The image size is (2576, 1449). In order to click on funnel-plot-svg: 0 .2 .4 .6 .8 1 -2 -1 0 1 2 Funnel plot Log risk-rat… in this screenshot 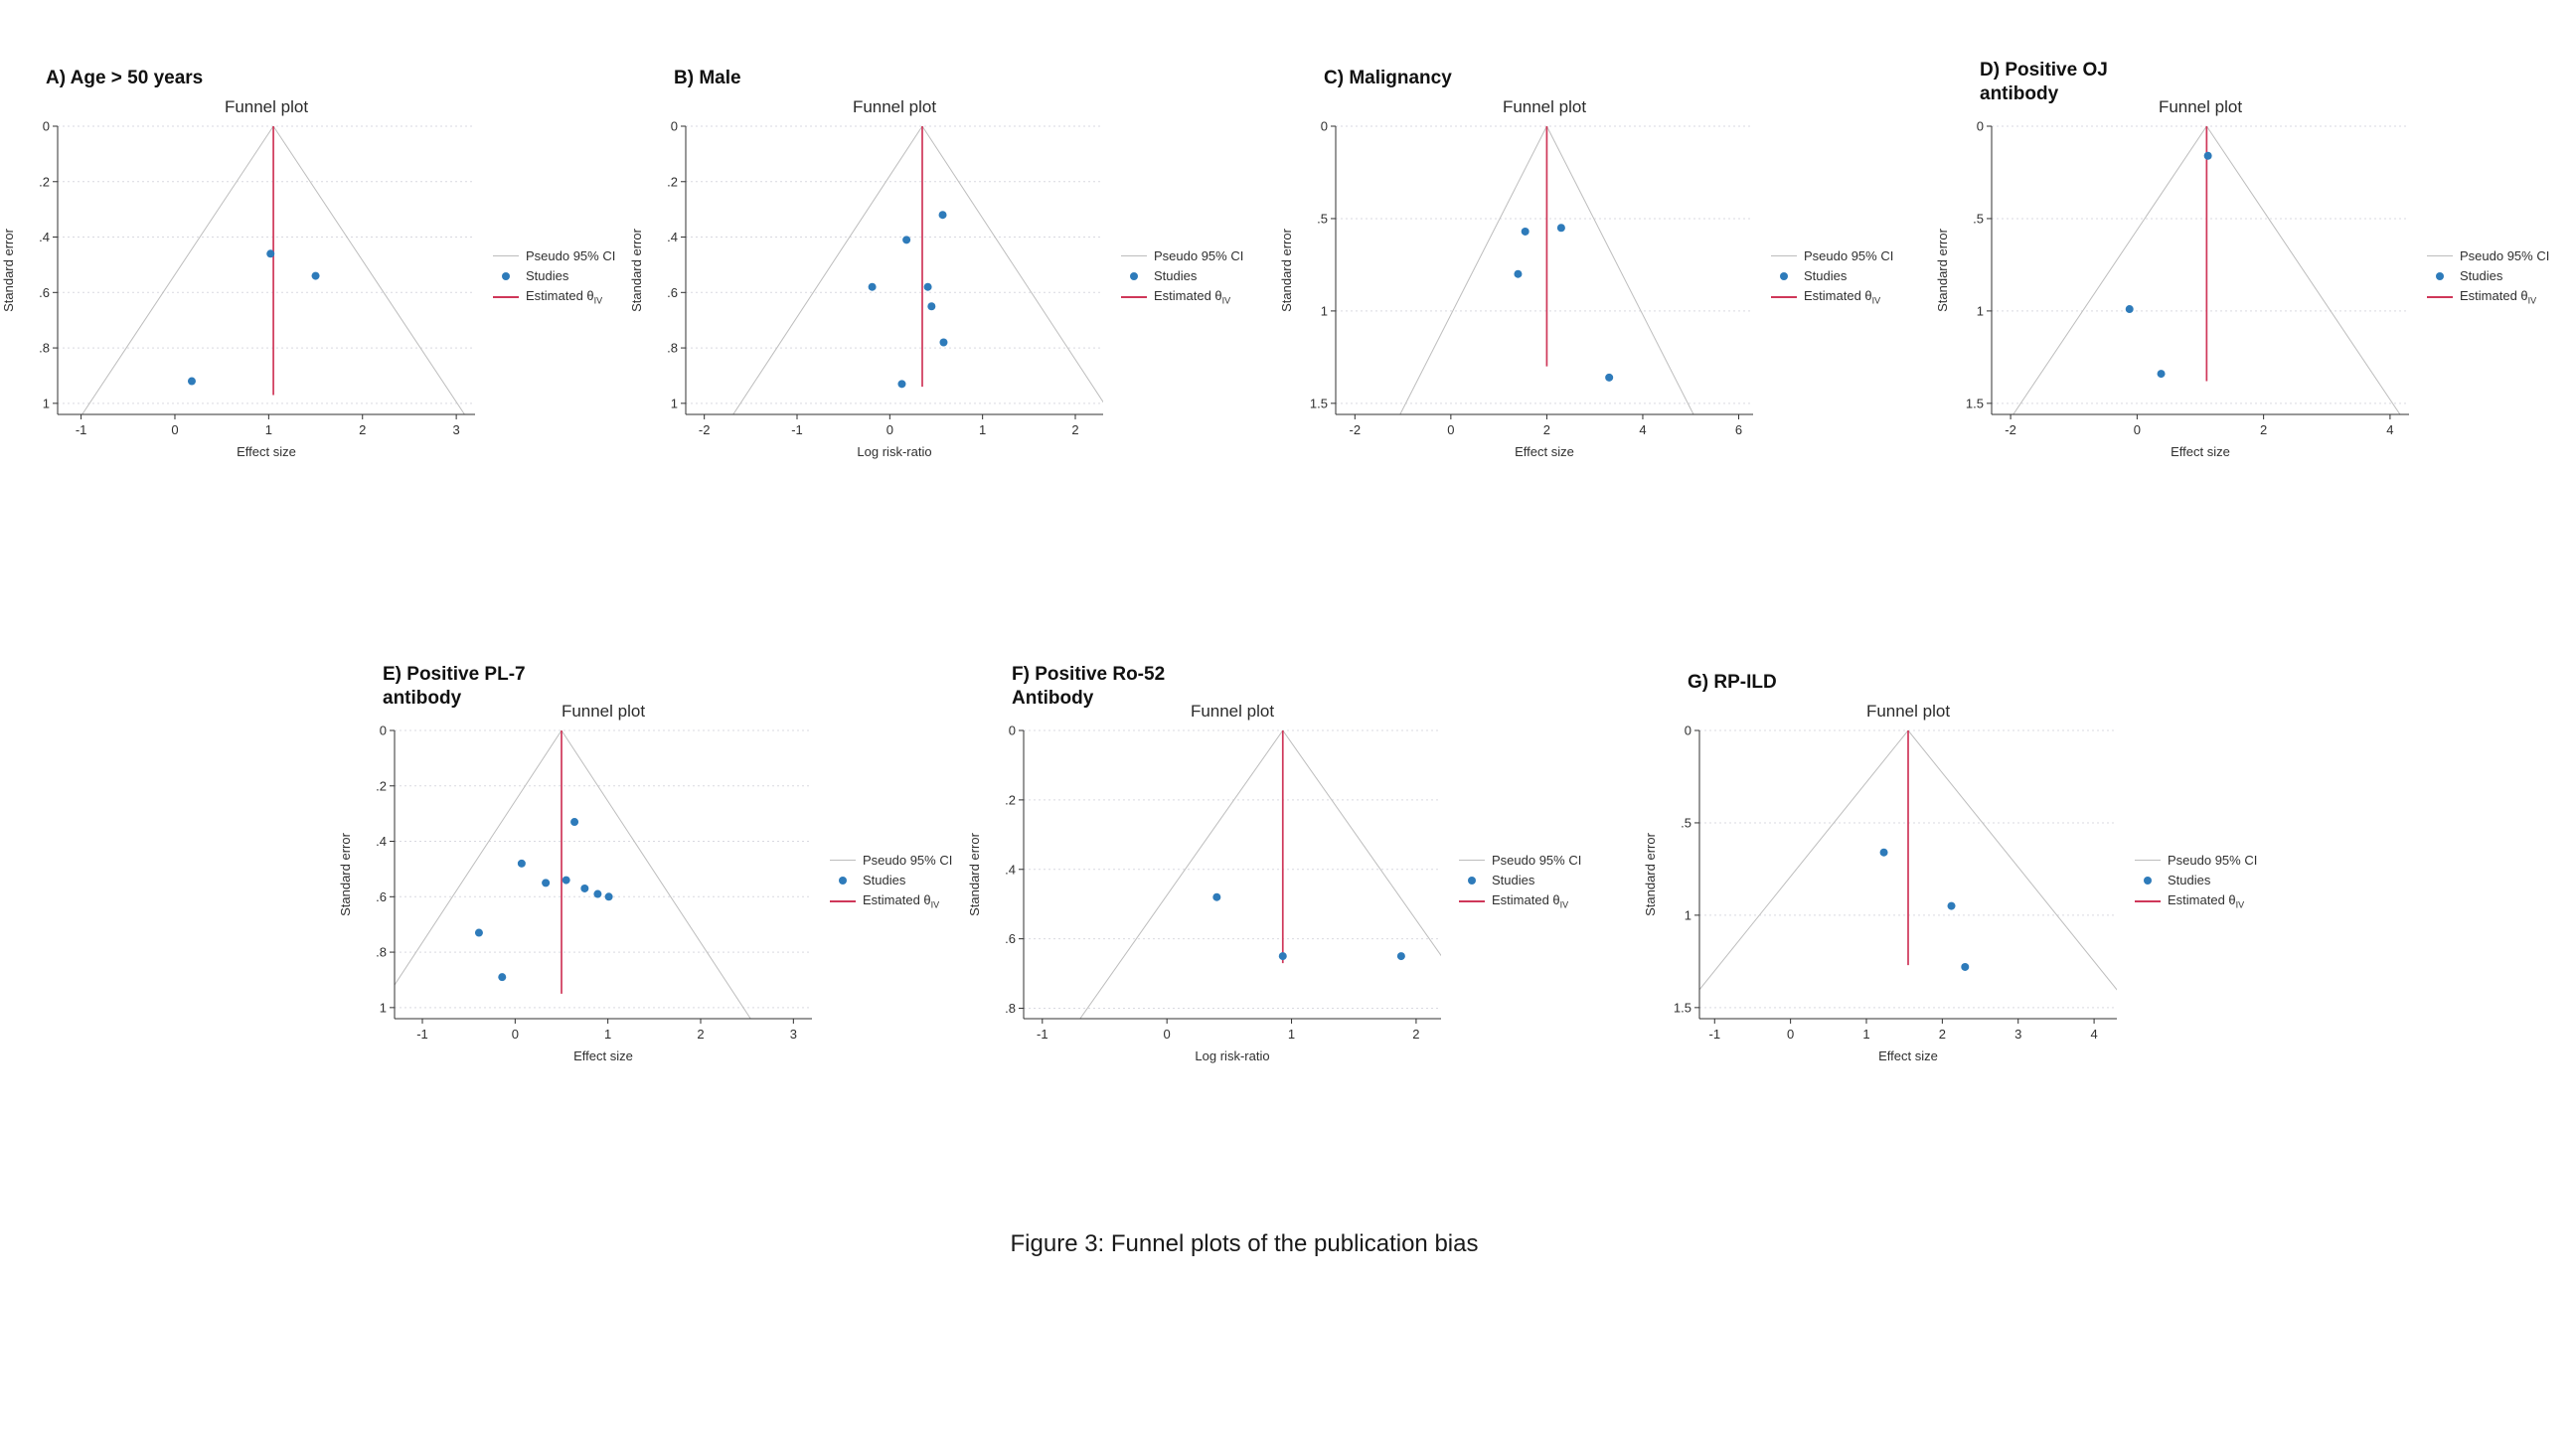, I will do `click(866, 278)`.